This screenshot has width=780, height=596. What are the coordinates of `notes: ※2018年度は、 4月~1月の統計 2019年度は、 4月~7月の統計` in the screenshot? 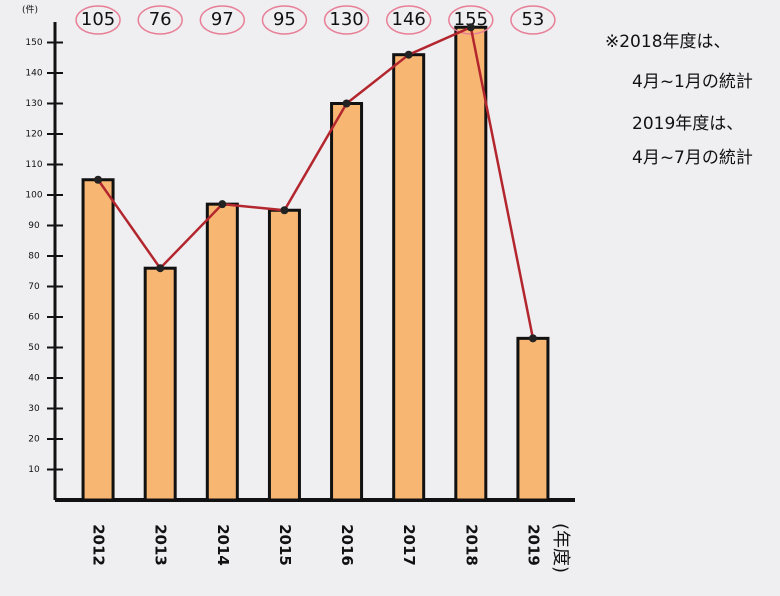 It's located at (679, 100).